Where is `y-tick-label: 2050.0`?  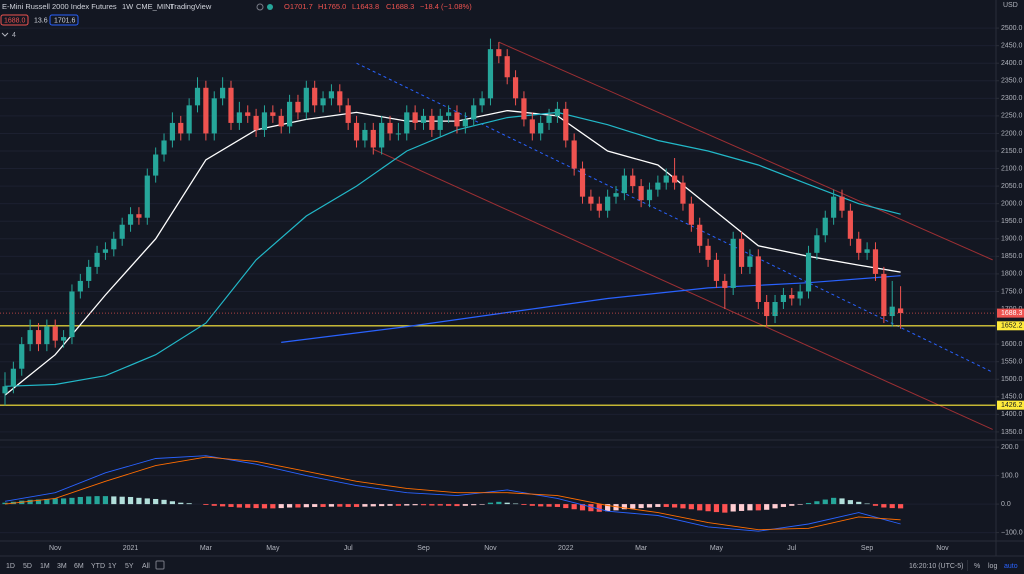 y-tick-label: 2050.0 is located at coordinates (1012, 186).